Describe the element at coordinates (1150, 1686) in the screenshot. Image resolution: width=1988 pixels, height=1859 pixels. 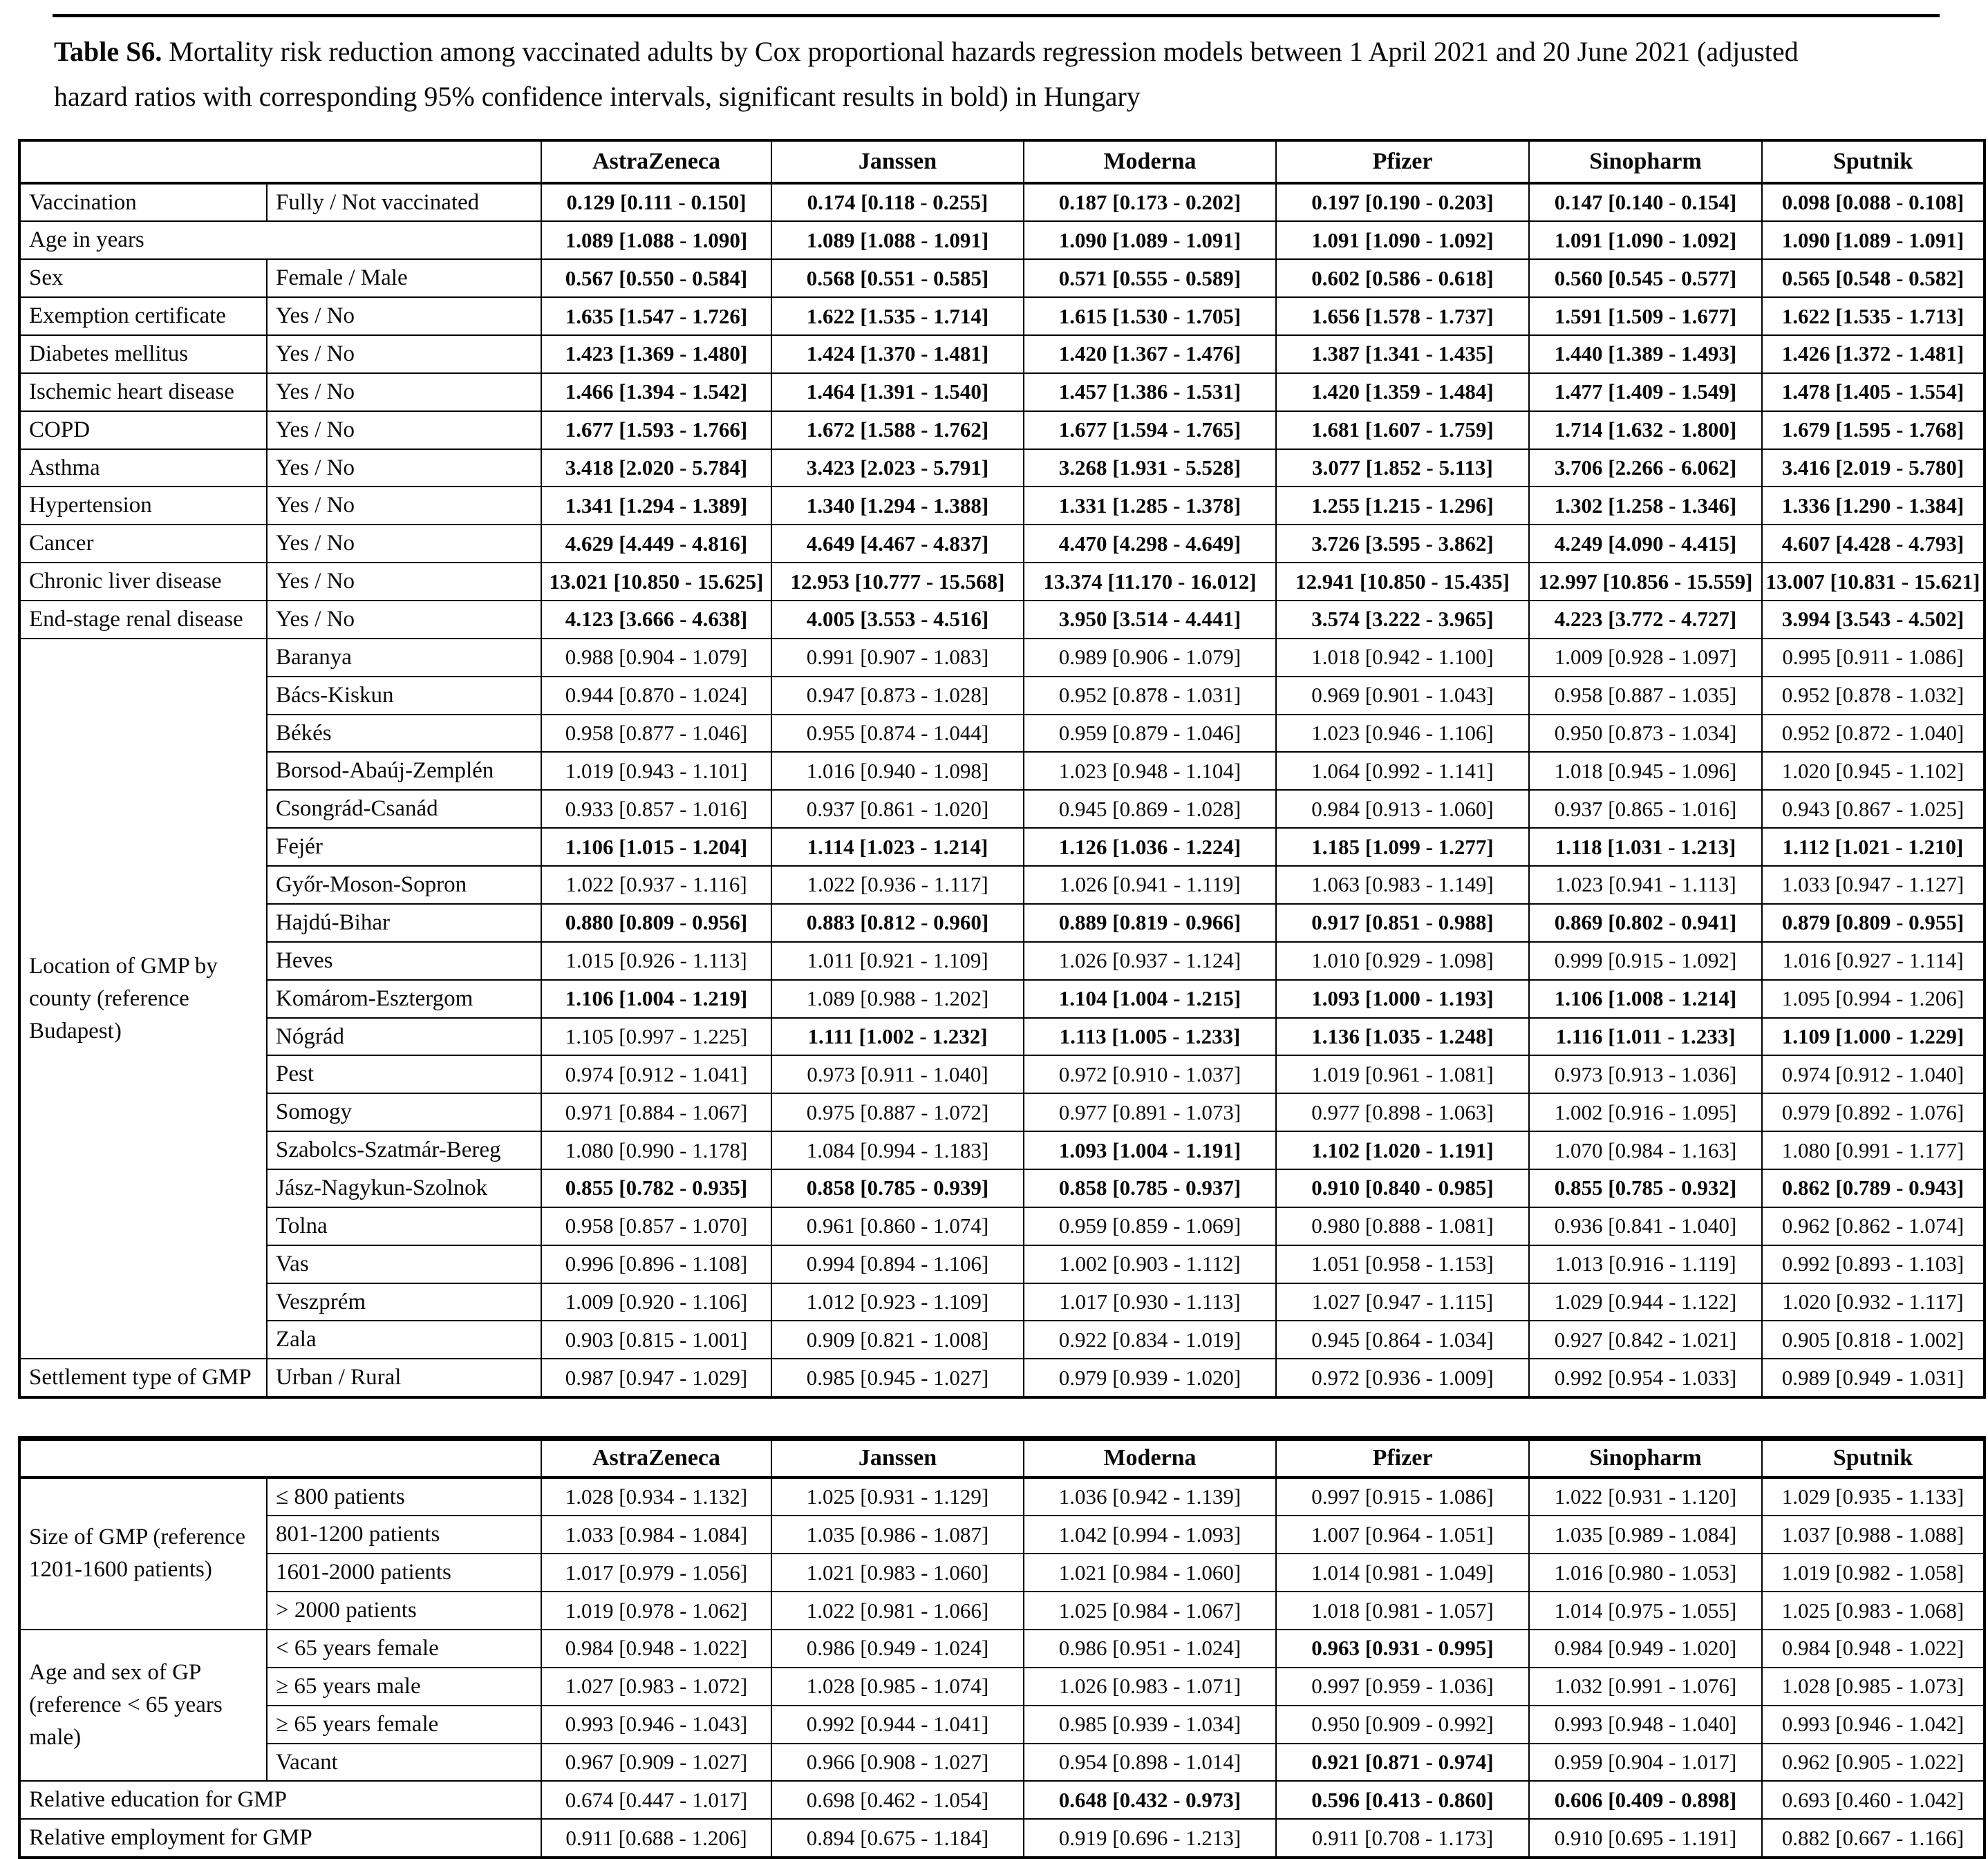
I see `hazard-ratio-cell: 1.026 [0.983 - 1.071]` at that location.